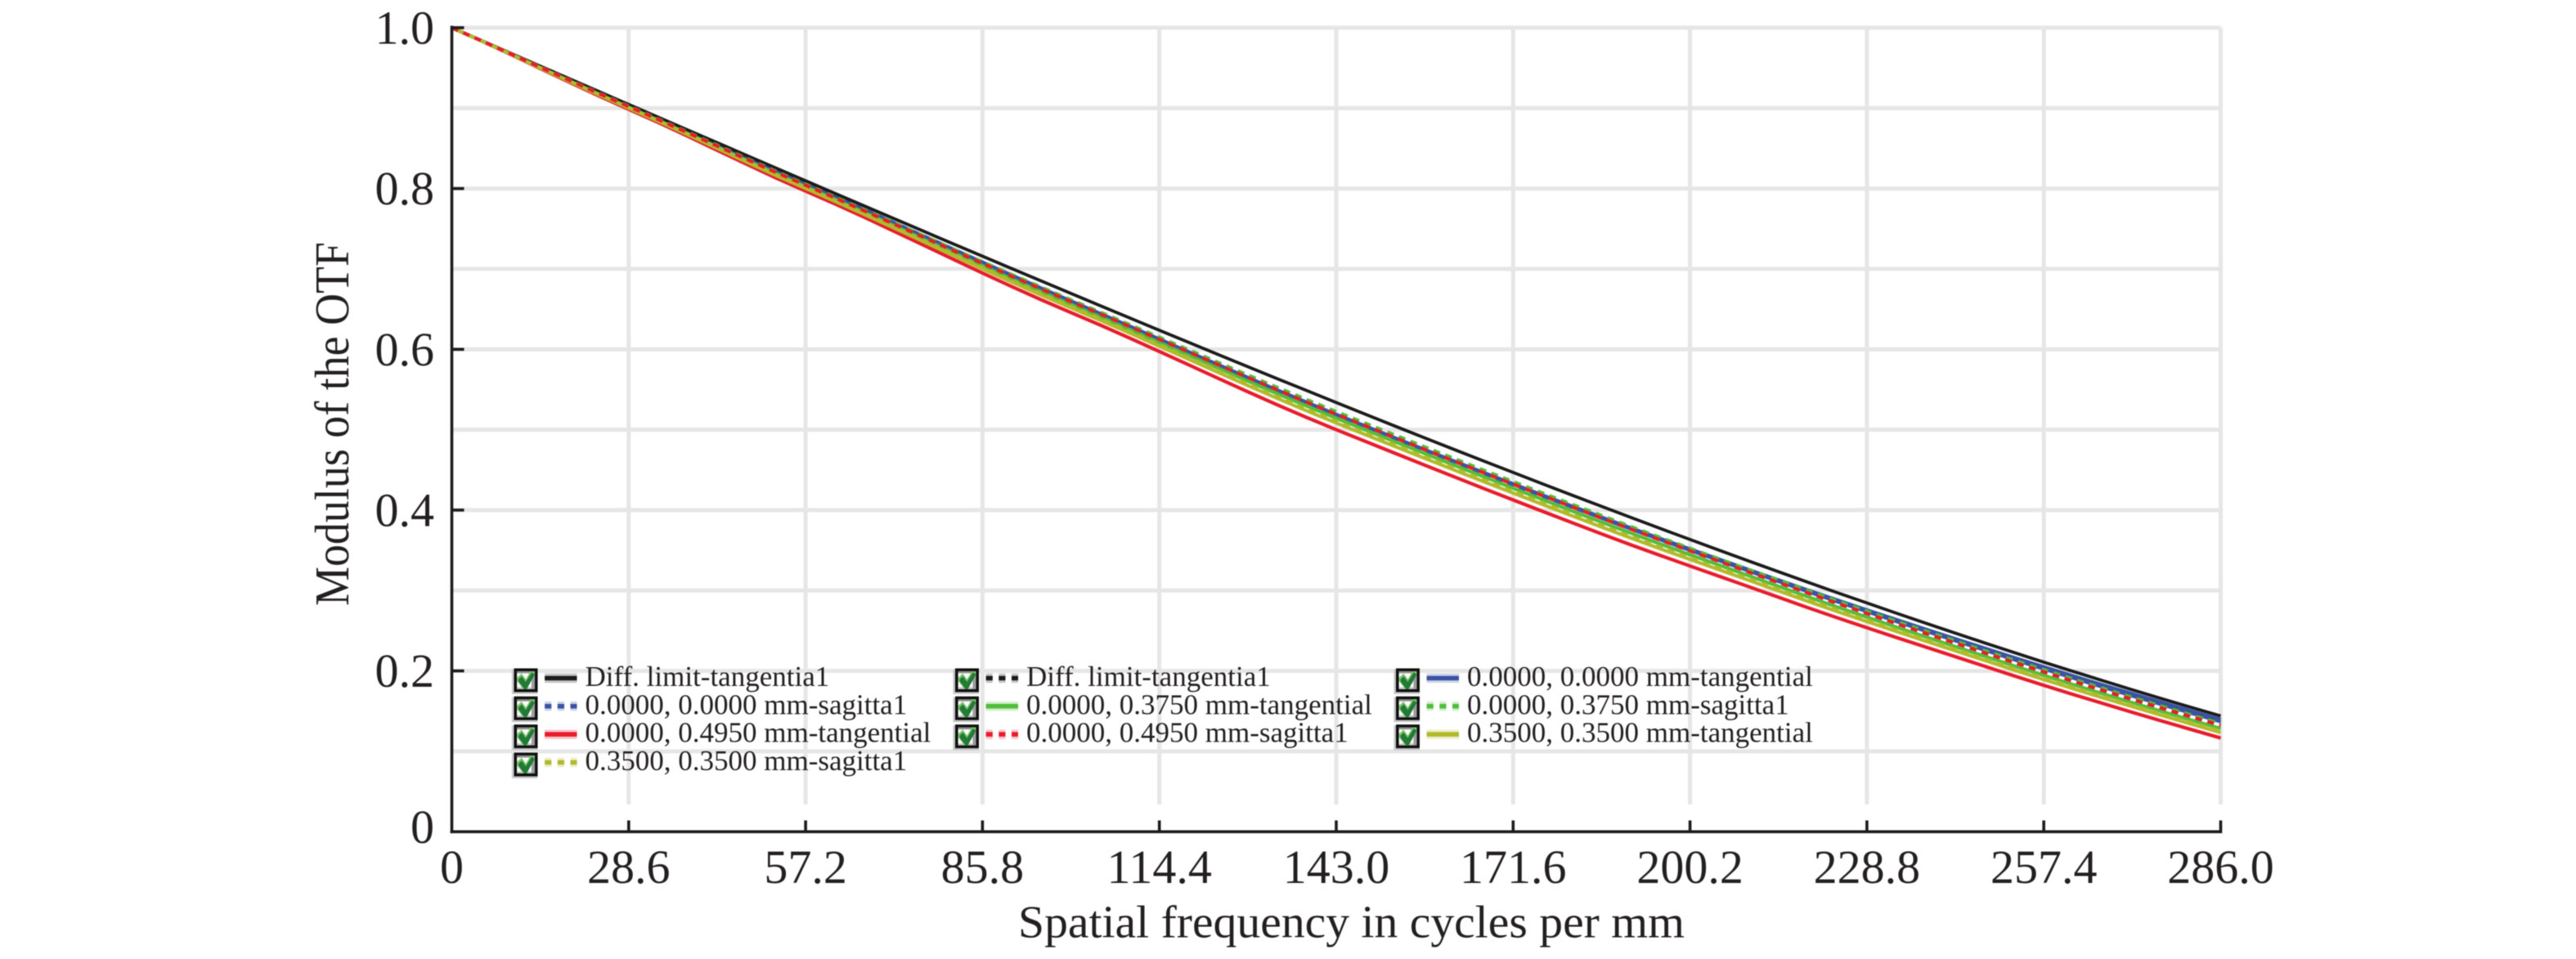 This screenshot has height=959, width=2576. I want to click on svg-text: 0.0000, 0.3750 mm-tangential, so click(1199, 704).